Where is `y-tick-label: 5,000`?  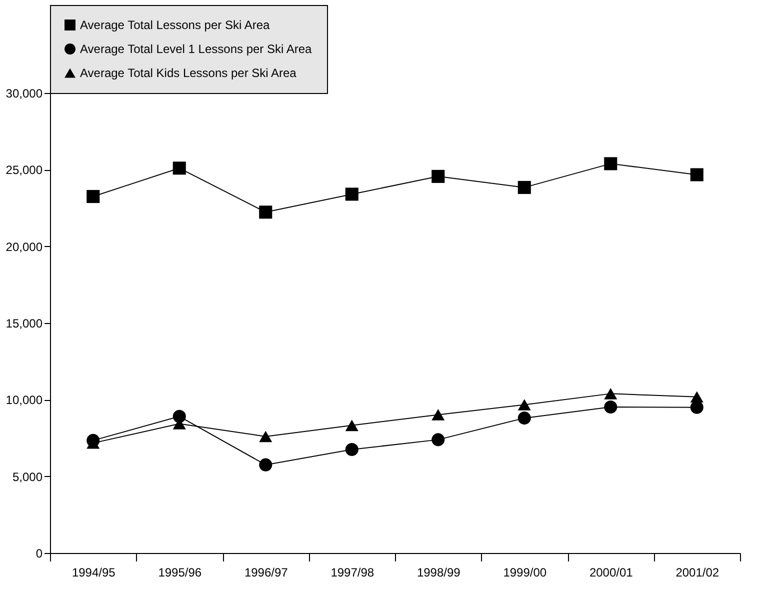 y-tick-label: 5,000 is located at coordinates (27, 477).